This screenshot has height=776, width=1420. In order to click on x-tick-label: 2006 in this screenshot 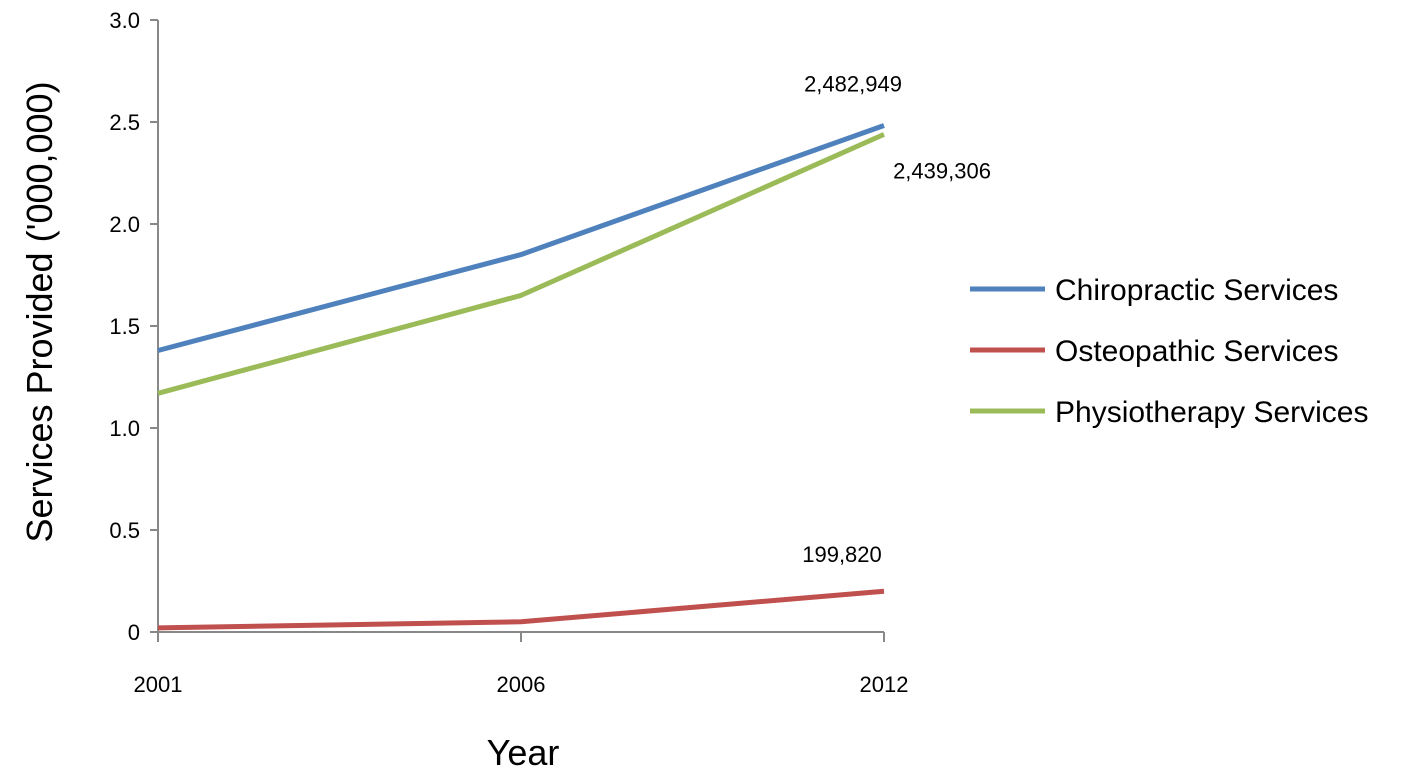, I will do `click(521, 684)`.